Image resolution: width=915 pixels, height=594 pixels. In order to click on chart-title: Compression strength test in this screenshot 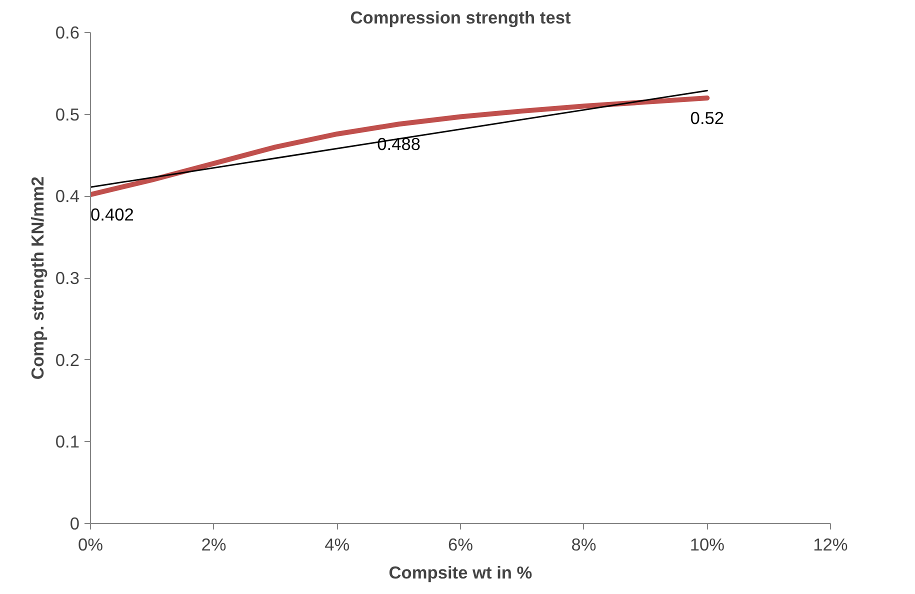, I will do `click(460, 18)`.